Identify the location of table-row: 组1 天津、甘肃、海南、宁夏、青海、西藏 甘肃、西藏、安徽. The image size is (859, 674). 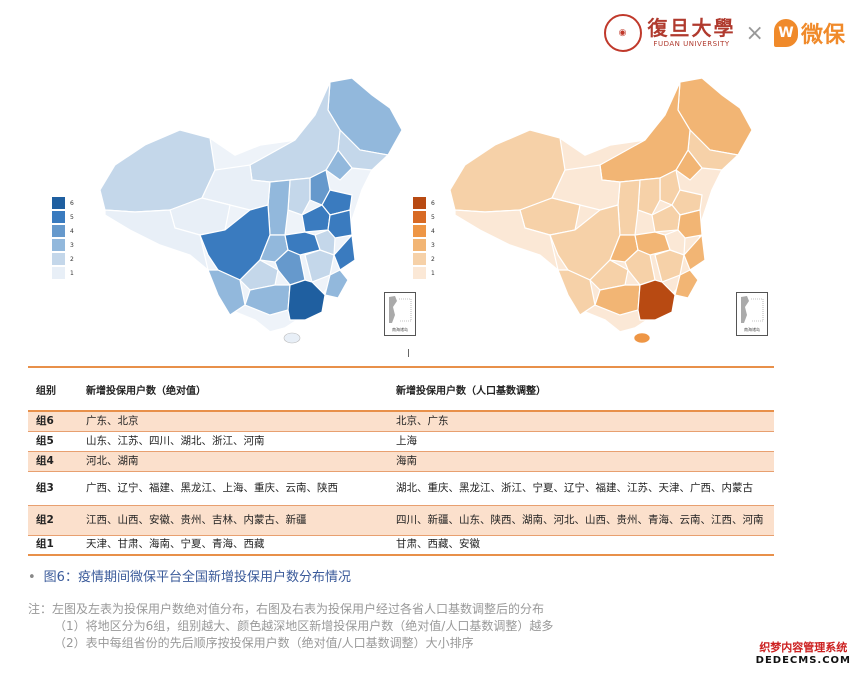
(401, 545).